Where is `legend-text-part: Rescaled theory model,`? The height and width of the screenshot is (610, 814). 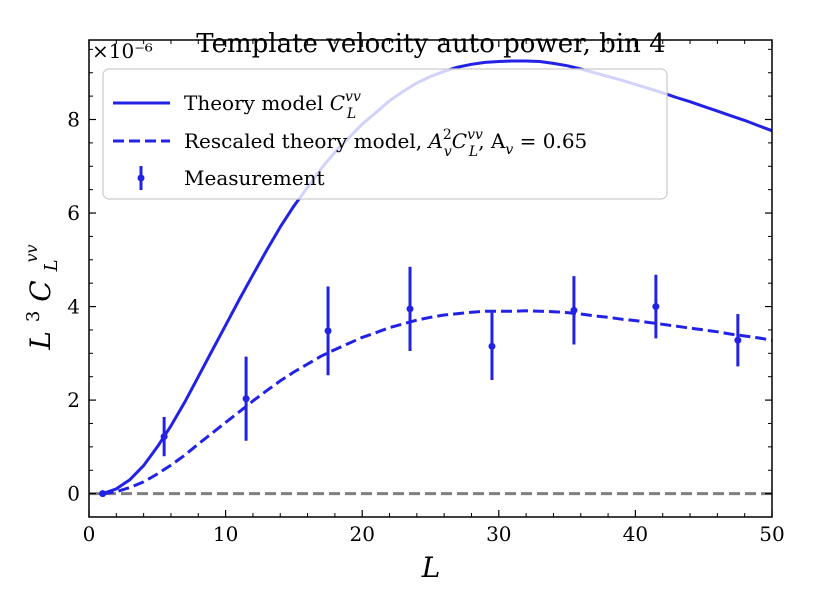
legend-text-part: Rescaled theory model, is located at coordinates (306, 141).